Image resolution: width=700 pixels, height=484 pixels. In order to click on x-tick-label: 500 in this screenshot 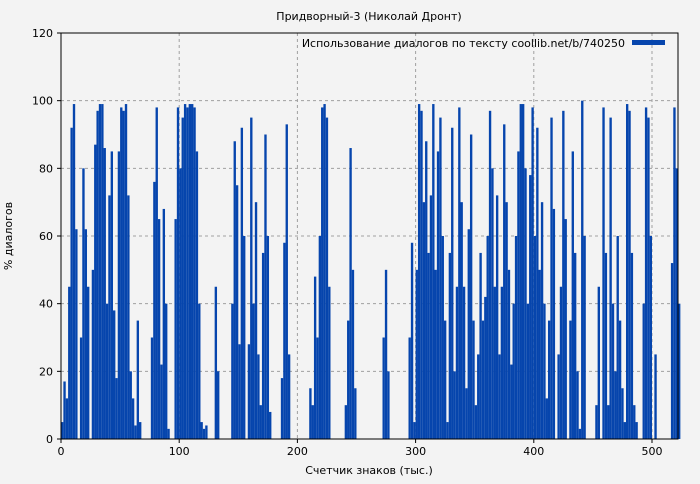, I will do `click(651, 451)`.